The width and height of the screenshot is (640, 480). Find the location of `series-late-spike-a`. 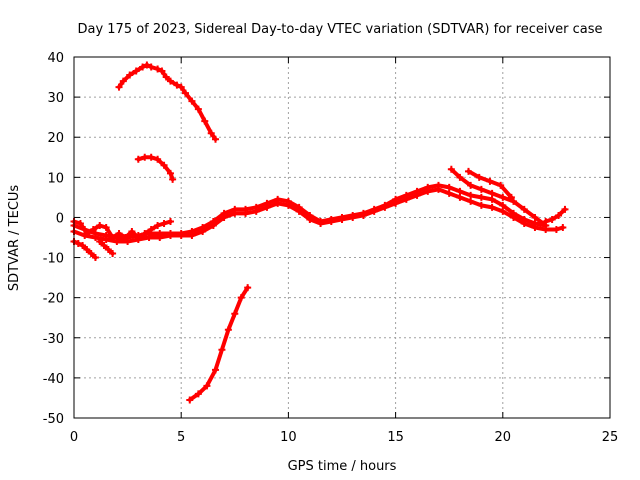

series-late-spike-a is located at coordinates (498, 197).